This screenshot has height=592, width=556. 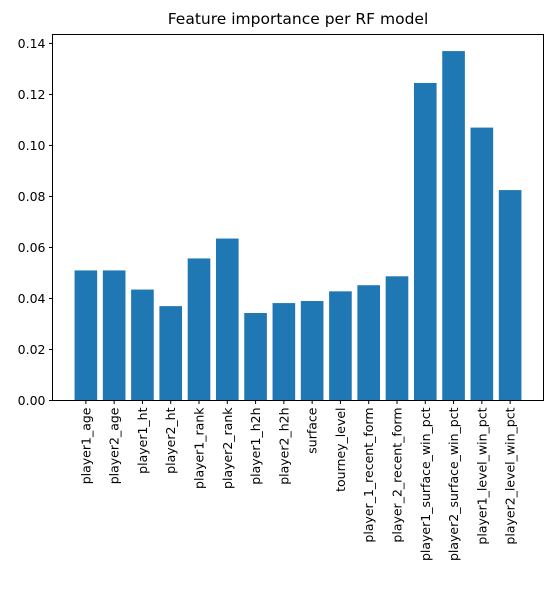 I want to click on bar-player1_surface_win_pct, so click(x=425, y=241).